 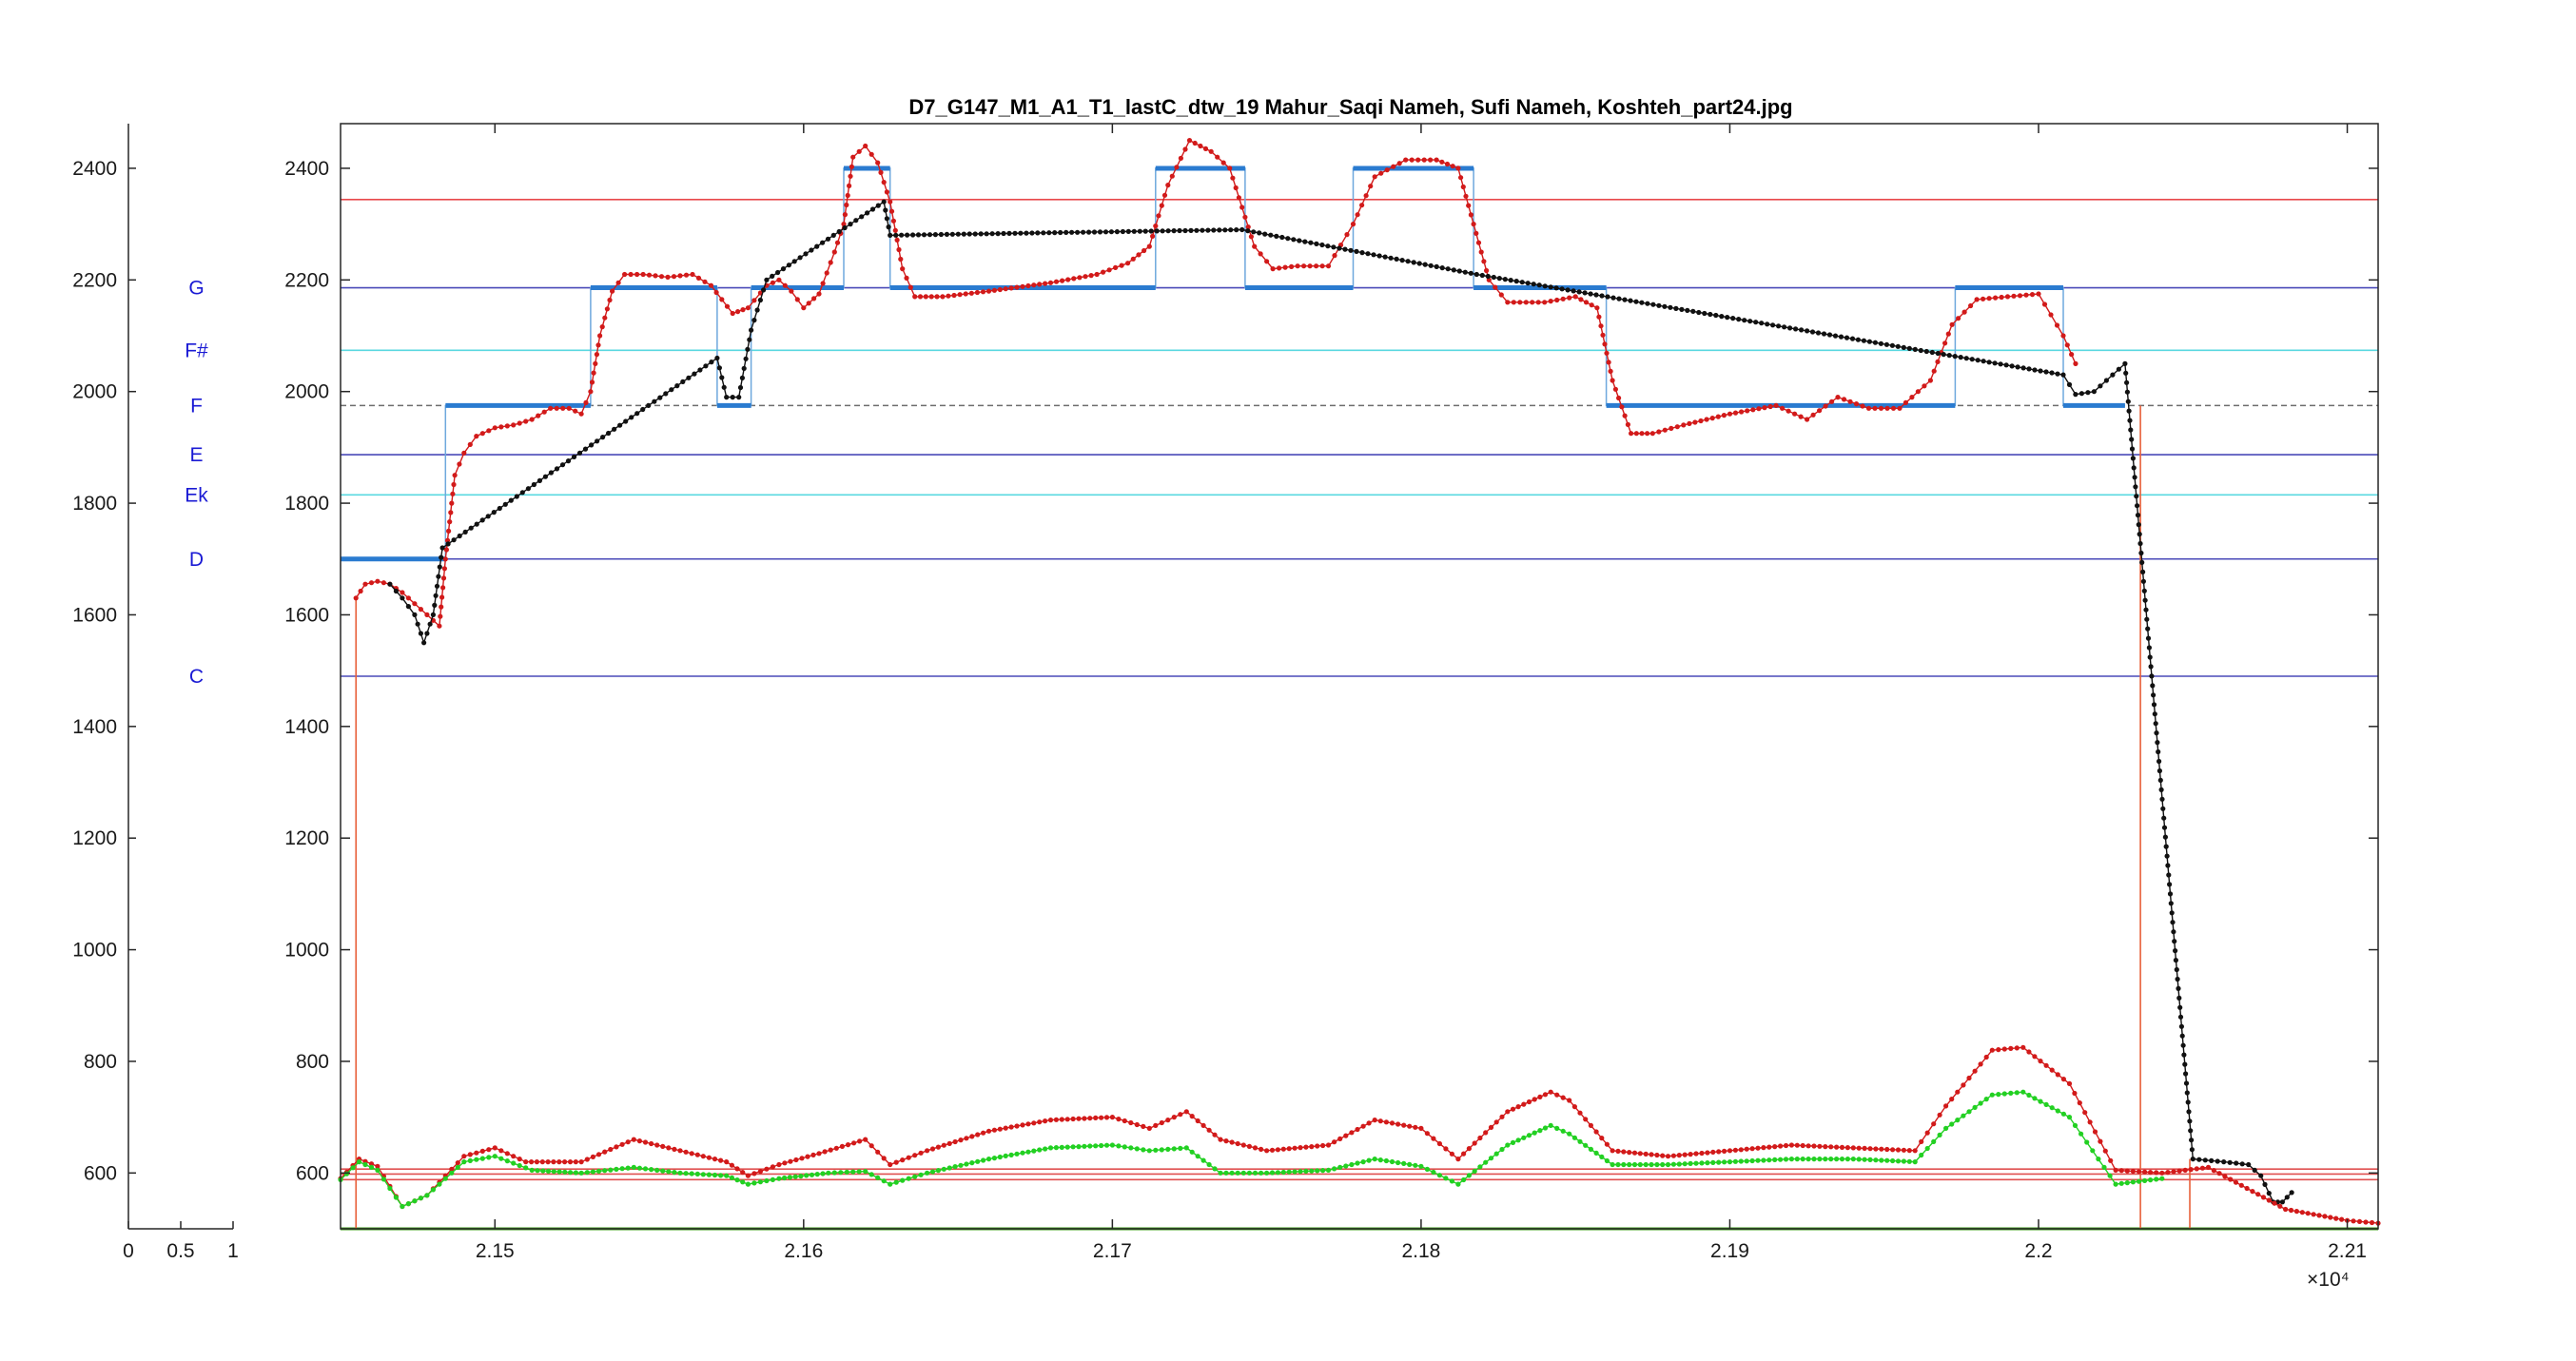 I want to click on x-exponent-label: ×10⁴, so click(x=2329, y=1280).